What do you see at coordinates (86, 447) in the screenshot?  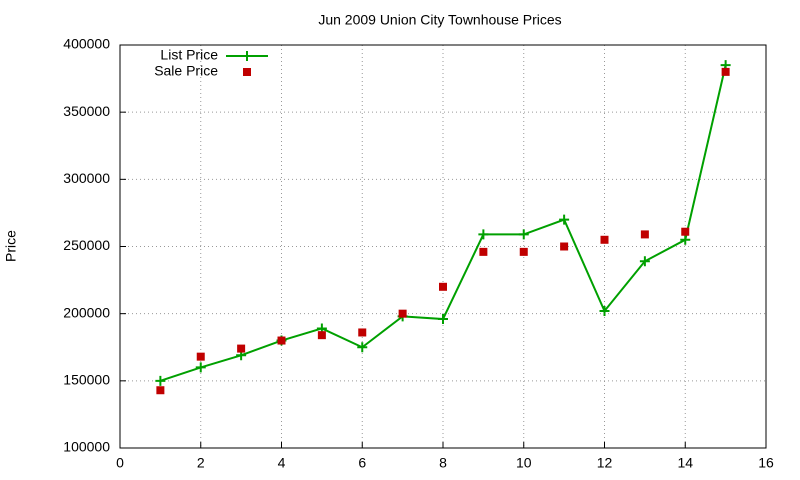 I see `y-tick-label: 100000` at bounding box center [86, 447].